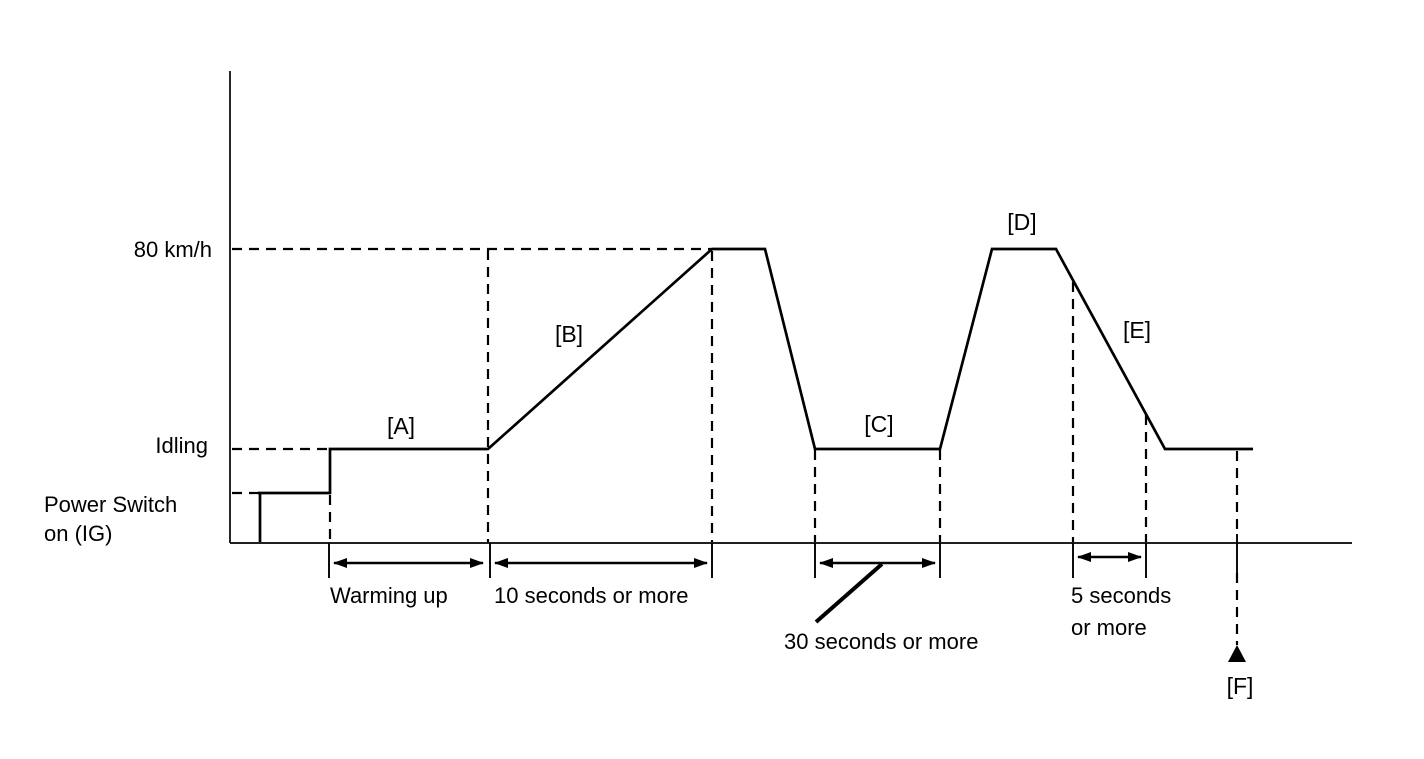 This screenshot has height=759, width=1424. What do you see at coordinates (78, 533) in the screenshot?
I see `label-power-switch-line2: on (IG)` at bounding box center [78, 533].